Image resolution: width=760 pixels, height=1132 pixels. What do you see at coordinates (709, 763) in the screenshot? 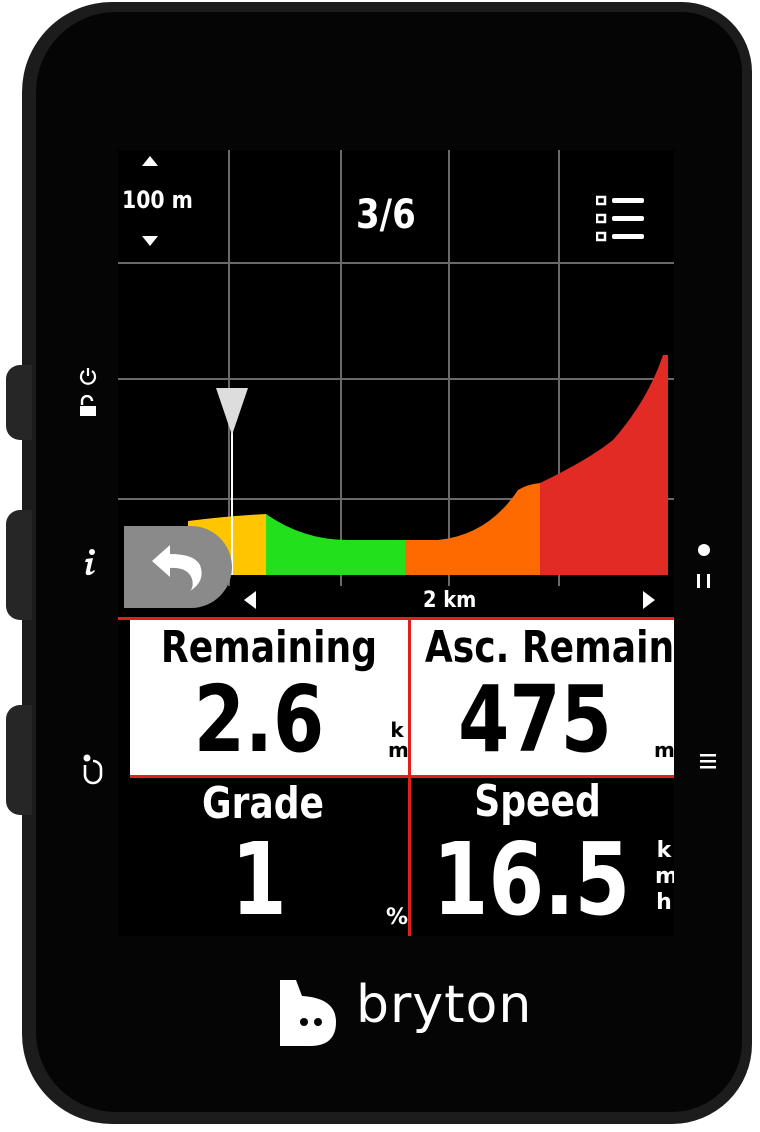
I see `menu-icon` at bounding box center [709, 763].